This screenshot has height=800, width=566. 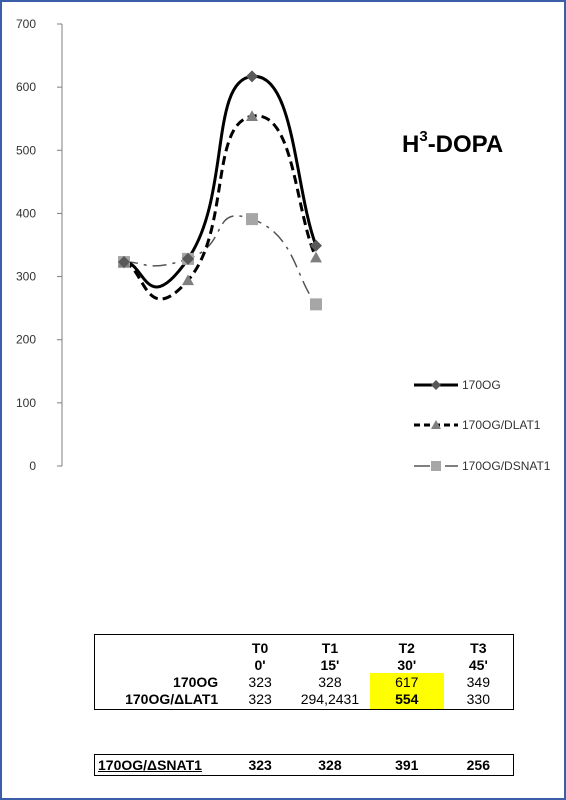 I want to click on y-tick-label: 100, so click(x=26, y=403).